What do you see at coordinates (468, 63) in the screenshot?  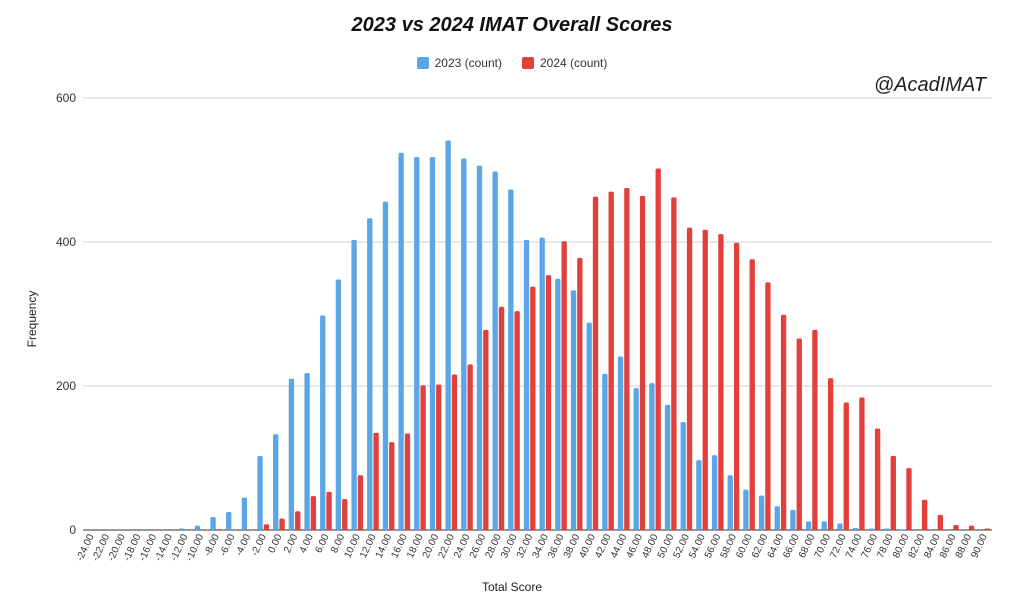 I see `legend-label-2023: 2023 (count)` at bounding box center [468, 63].